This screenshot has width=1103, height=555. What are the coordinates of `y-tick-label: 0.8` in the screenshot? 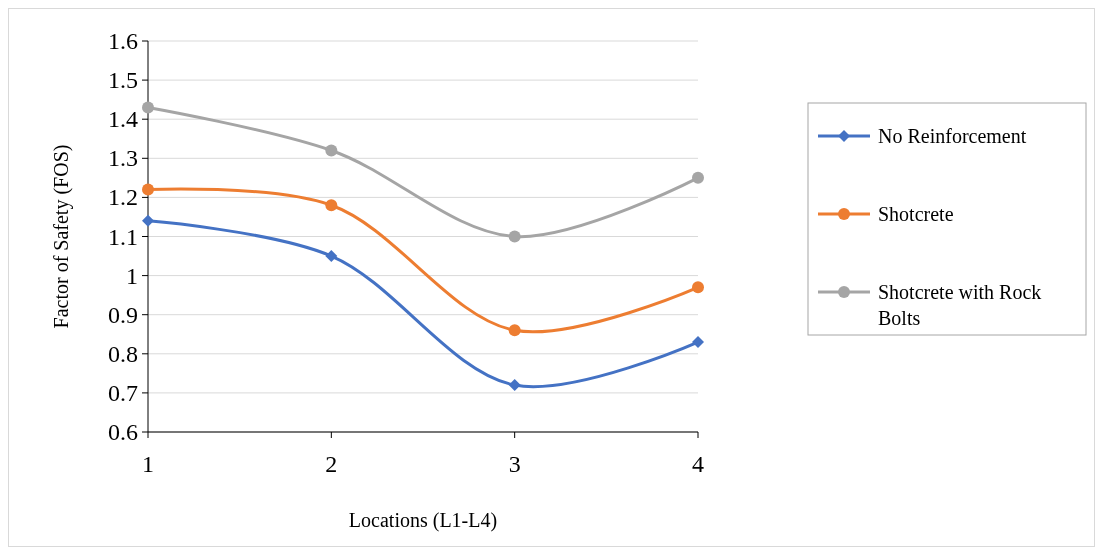 It's located at (123, 353).